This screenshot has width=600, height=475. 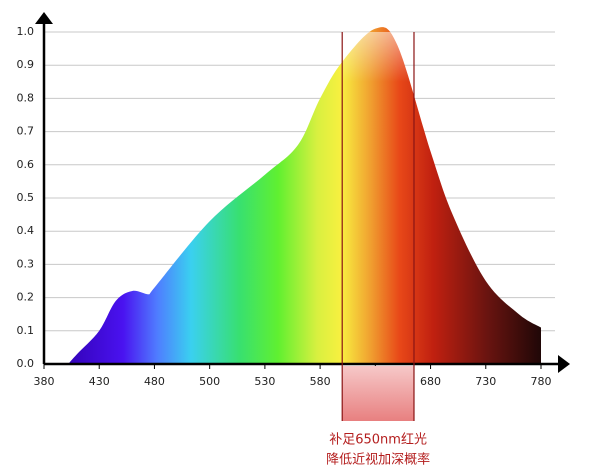 What do you see at coordinates (430, 381) in the screenshot?
I see `x-tick-label: 680` at bounding box center [430, 381].